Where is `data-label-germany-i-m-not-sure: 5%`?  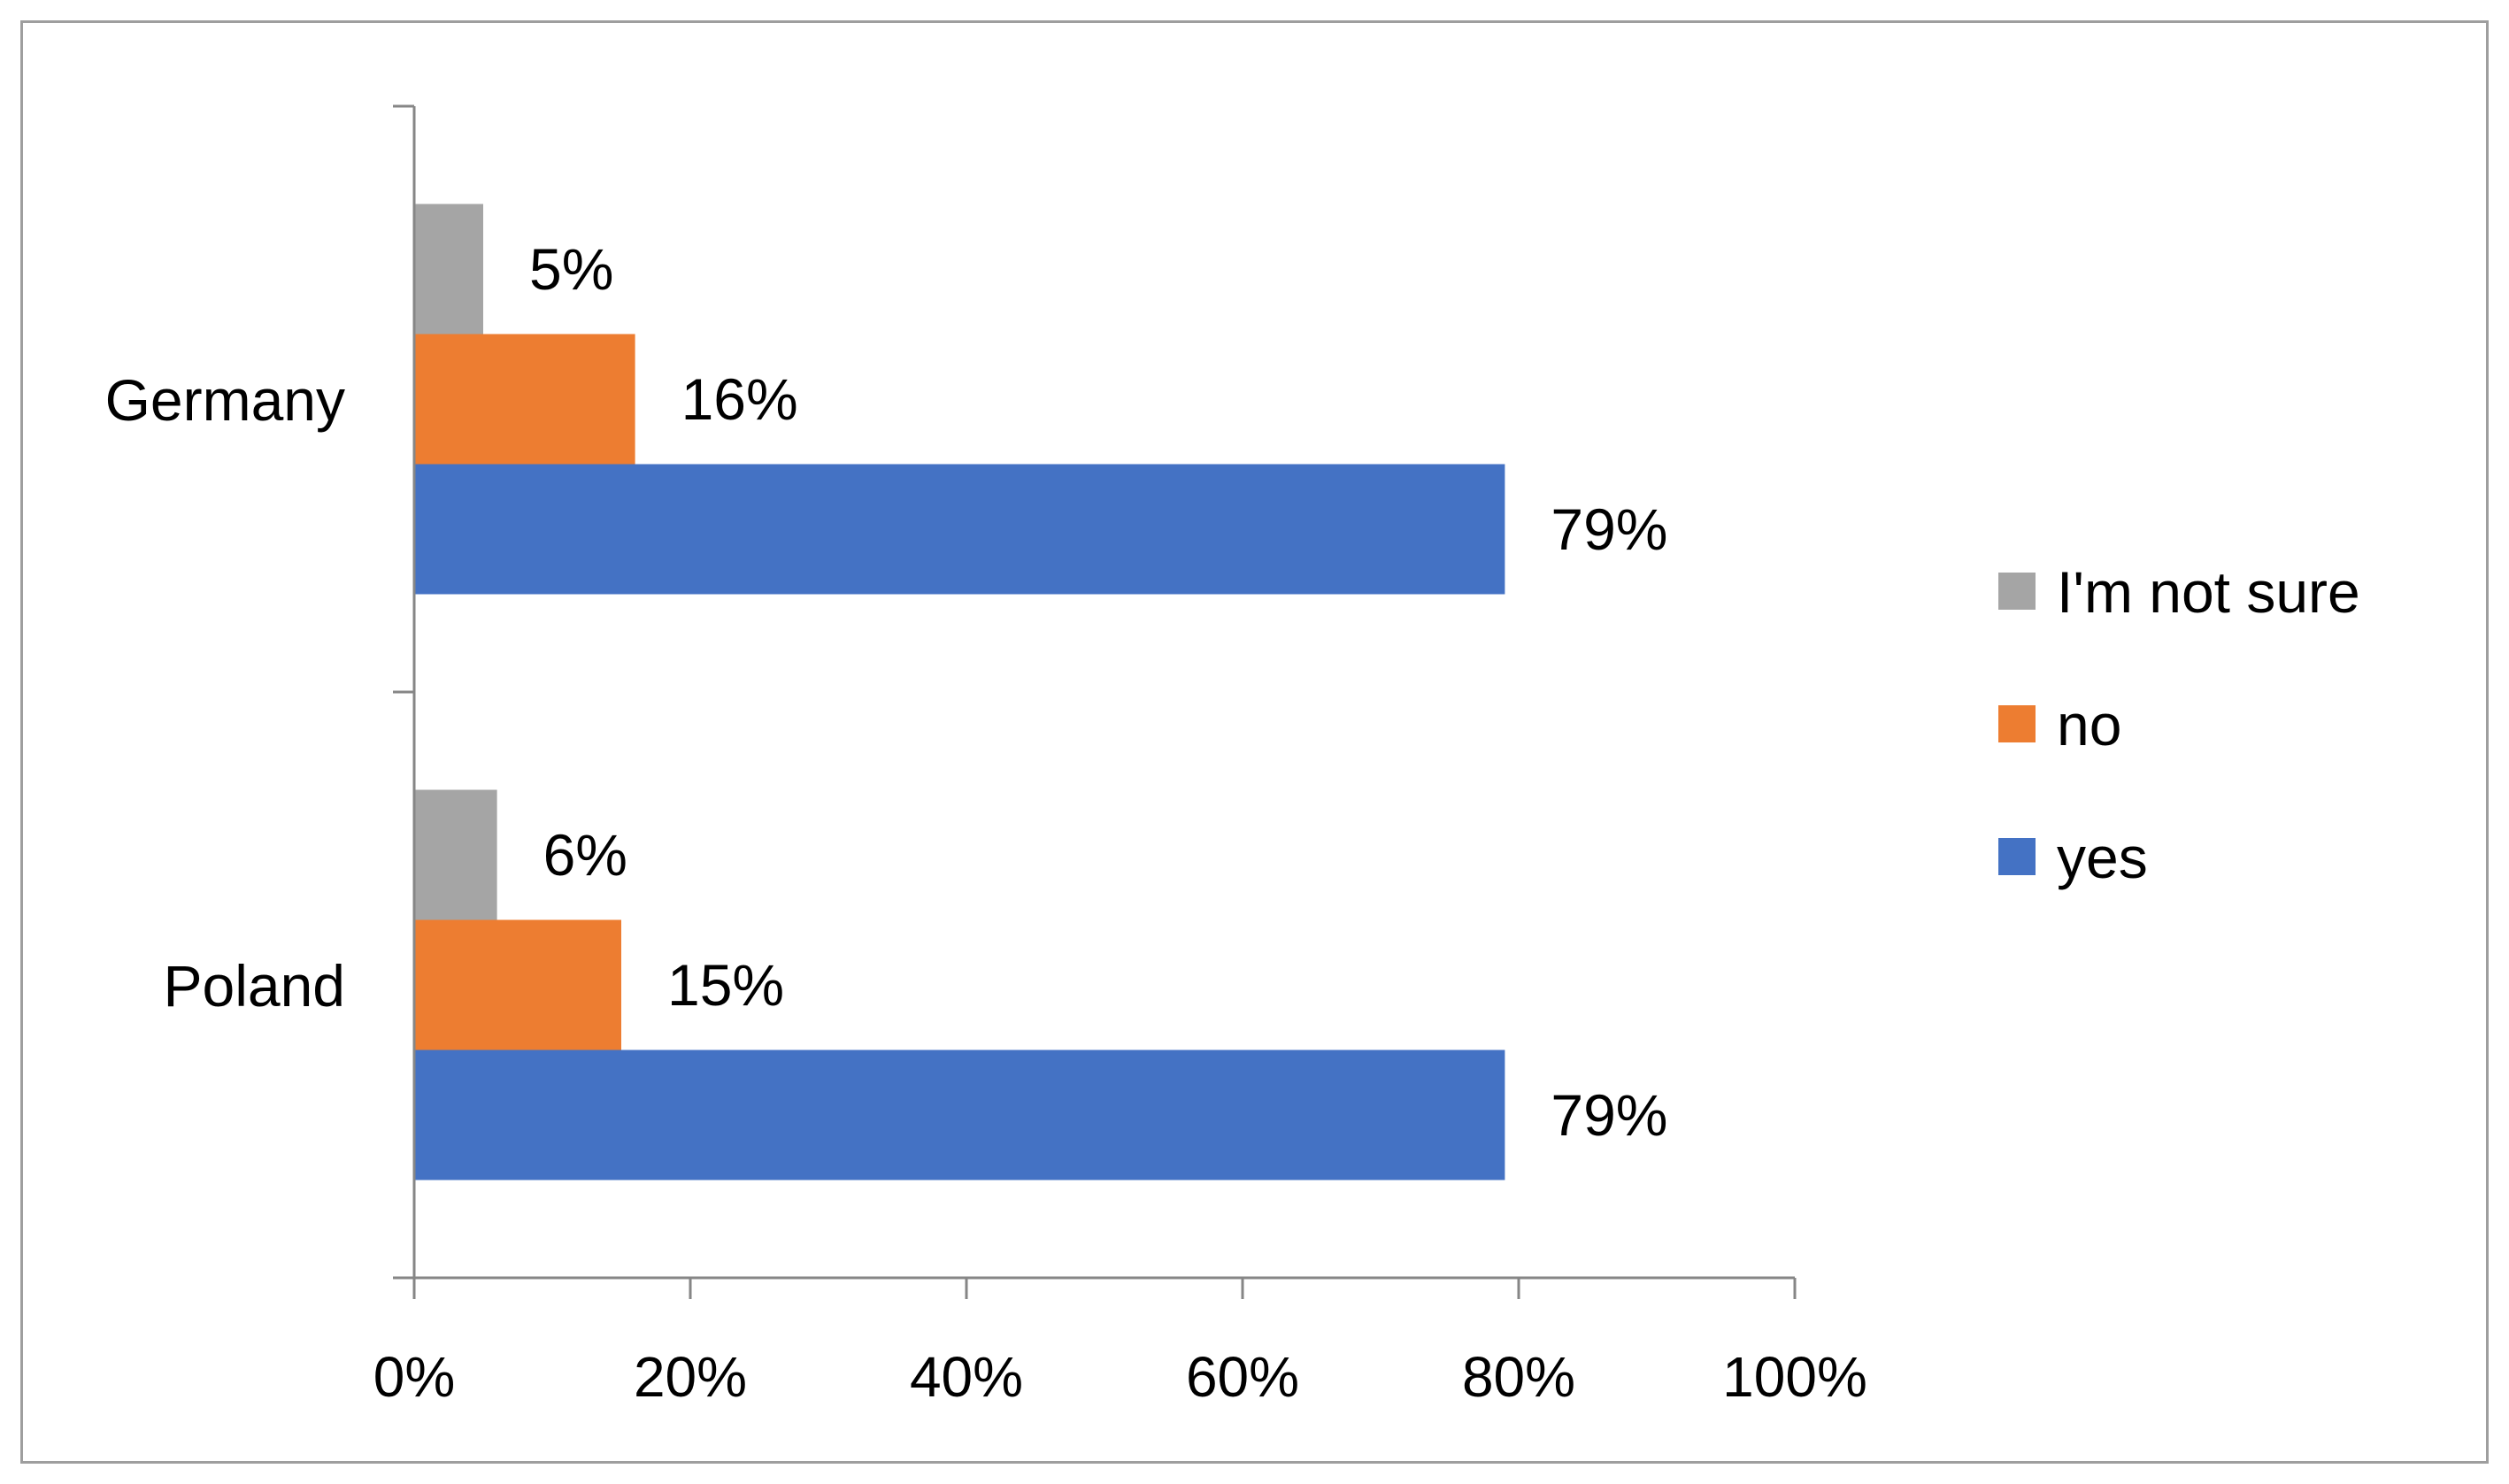
data-label-germany-i-m-not-sure: 5% is located at coordinates (571, 269).